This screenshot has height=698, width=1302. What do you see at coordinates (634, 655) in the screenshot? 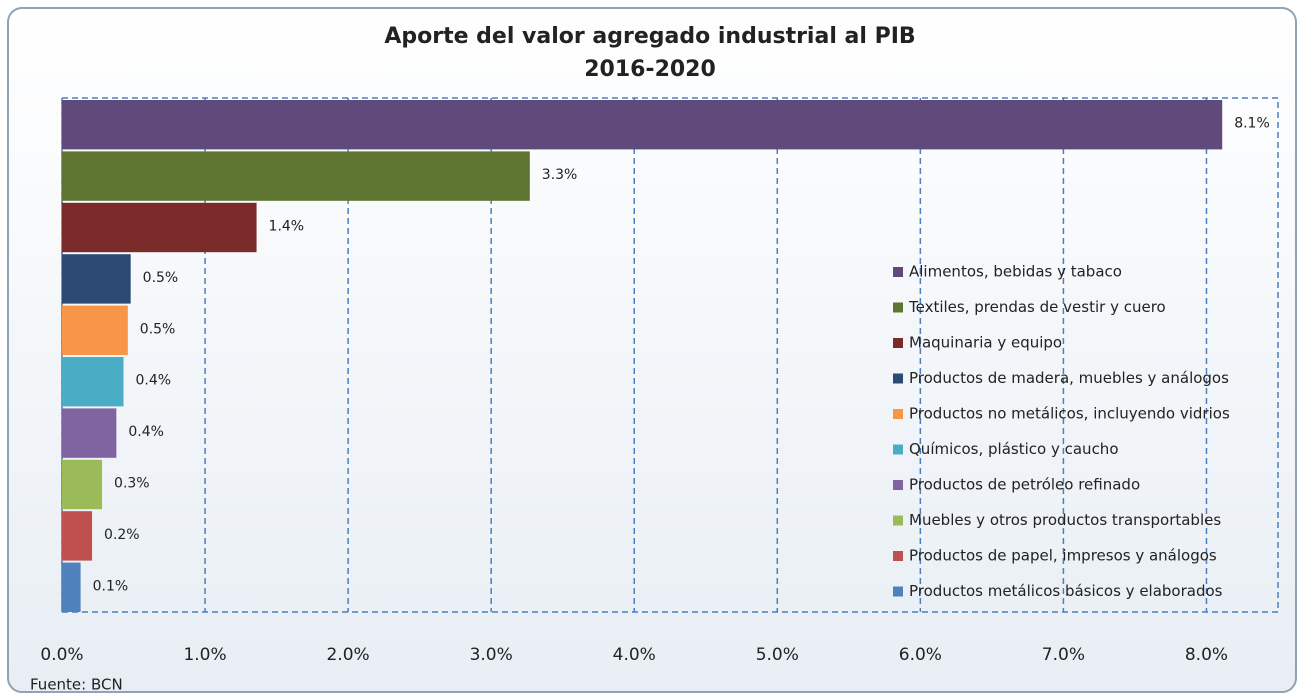
I see `x-tick-label: 4.0%` at bounding box center [634, 655].